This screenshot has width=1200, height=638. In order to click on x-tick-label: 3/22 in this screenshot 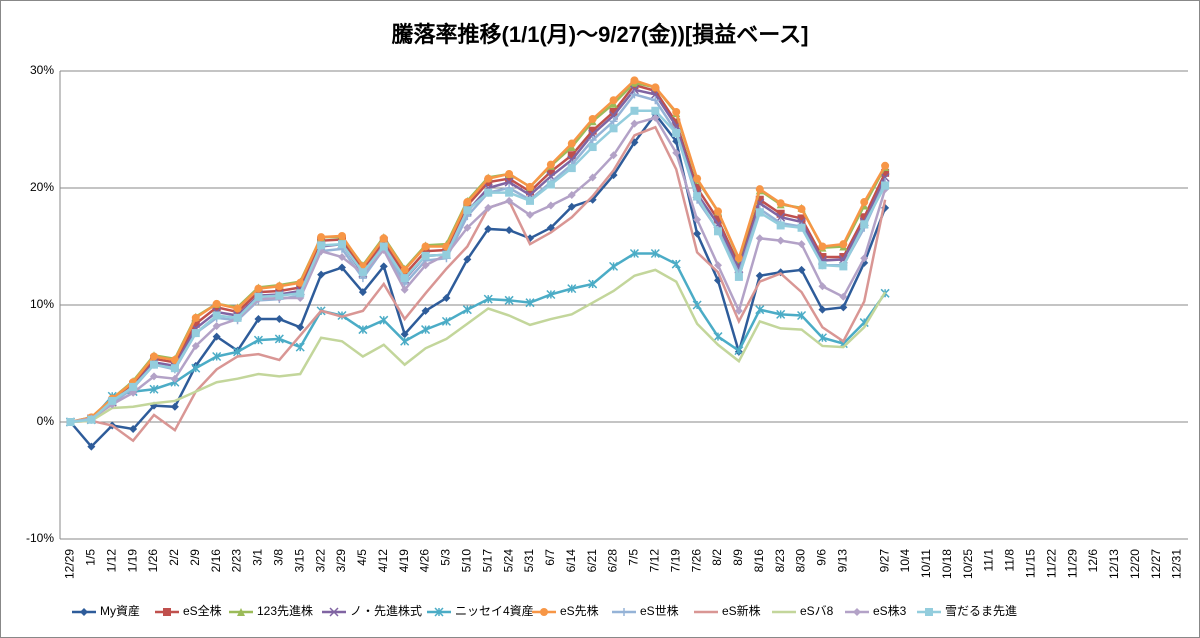, I will do `click(320, 561)`.